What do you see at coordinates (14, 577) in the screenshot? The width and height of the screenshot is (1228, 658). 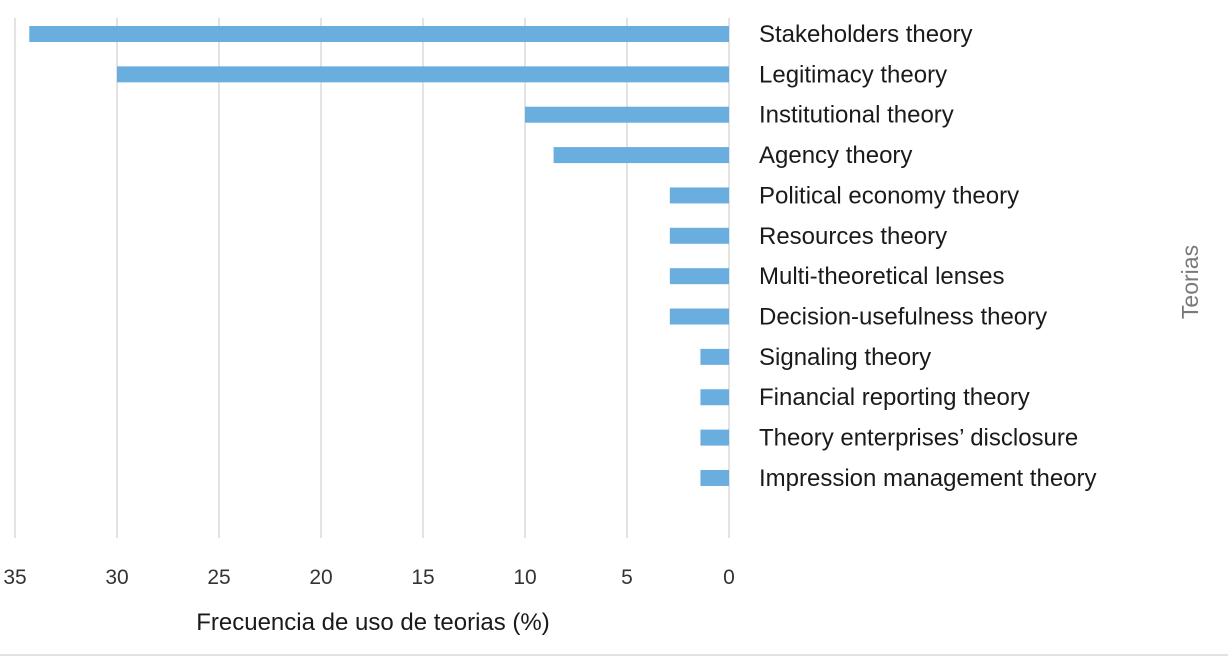 I see `x-tick-label: 35` at bounding box center [14, 577].